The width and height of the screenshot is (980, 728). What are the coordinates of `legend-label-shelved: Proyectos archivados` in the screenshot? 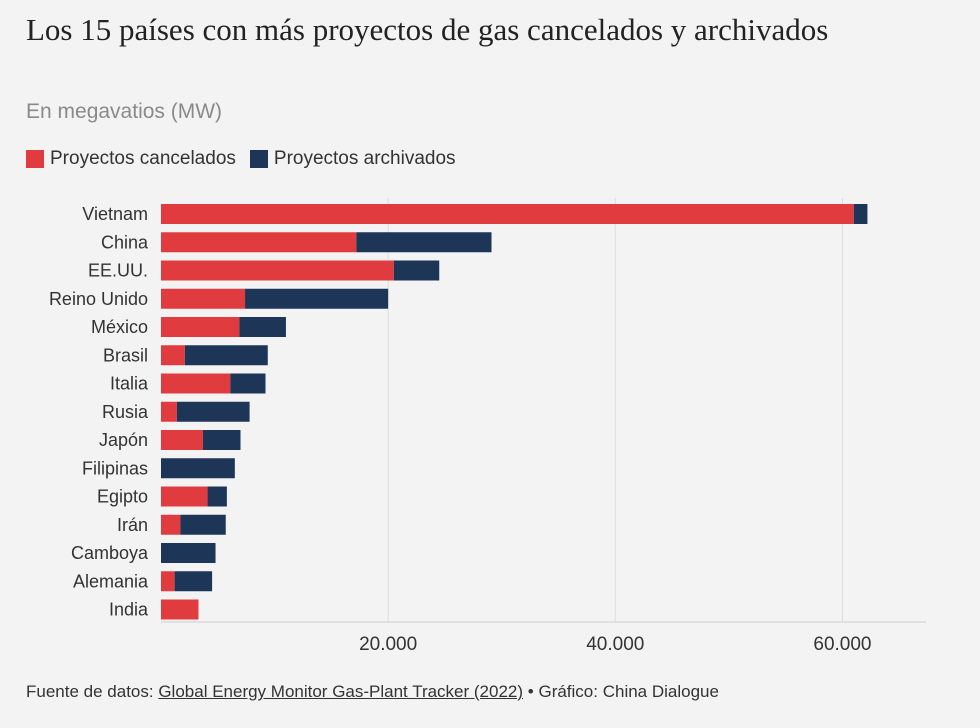 It's located at (364, 158).